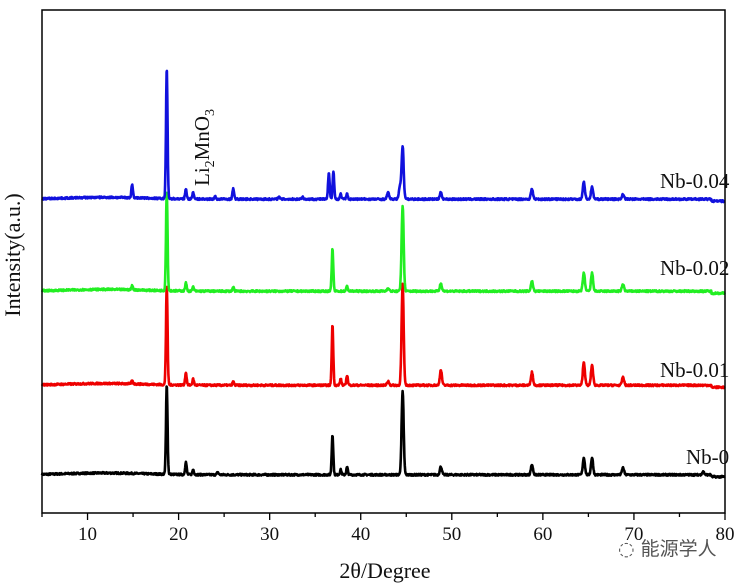 The image size is (736, 586). I want to click on li2mno3-annotation: Li2MnO3, so click(204, 147).